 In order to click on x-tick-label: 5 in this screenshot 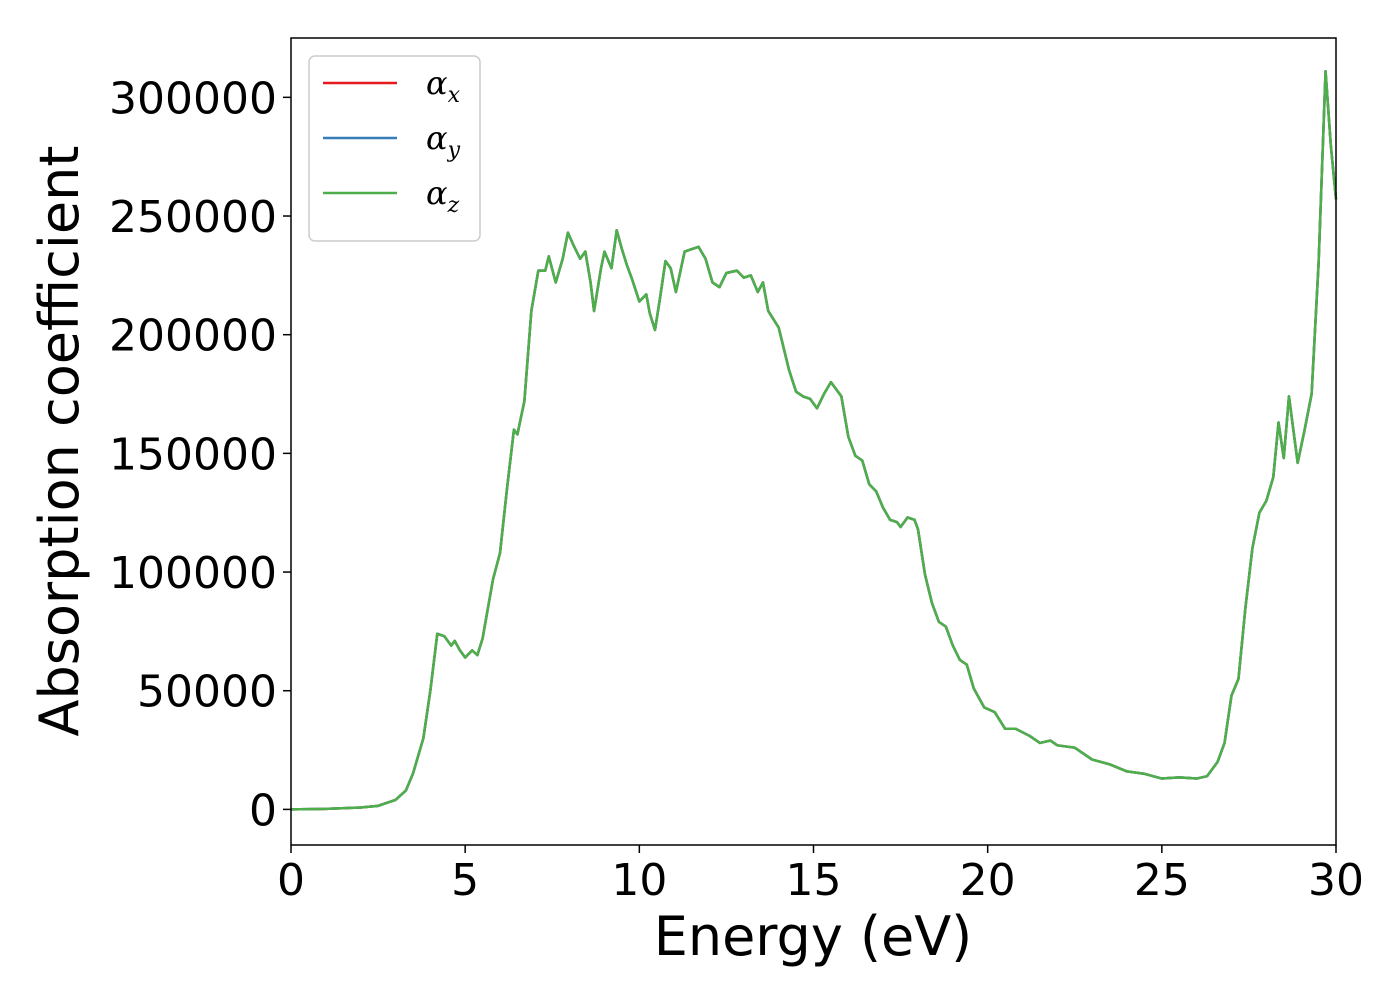, I will do `click(465, 880)`.